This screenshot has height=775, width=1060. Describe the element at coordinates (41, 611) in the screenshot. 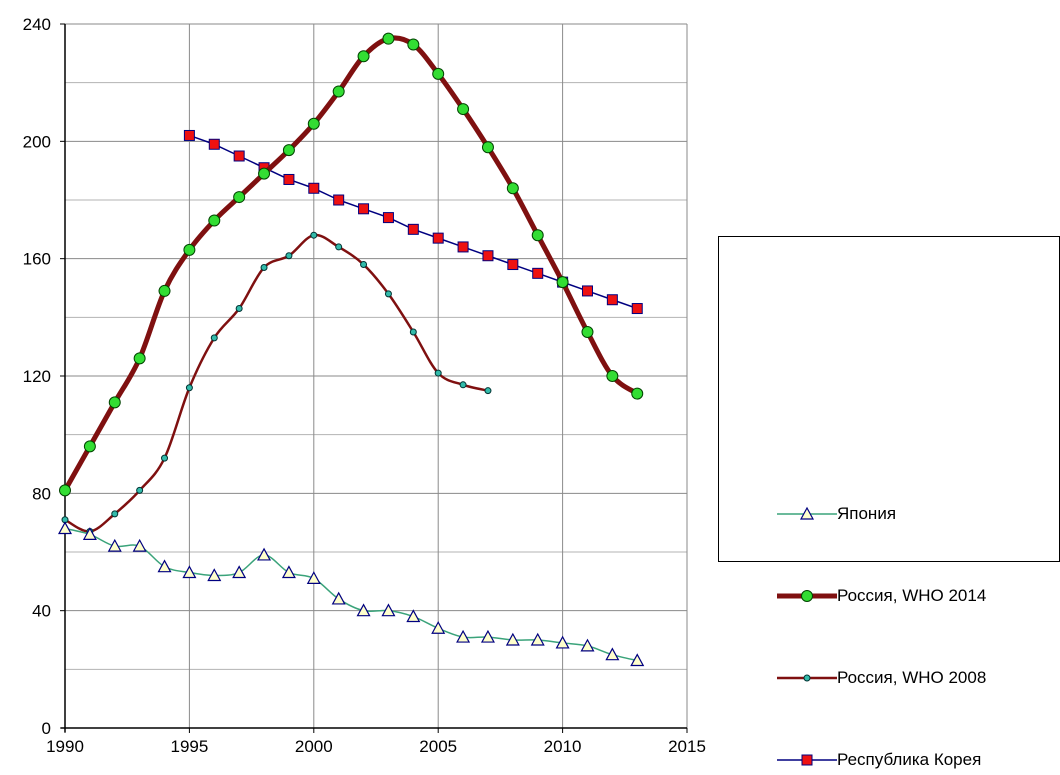

I see `y-tick-label: 40` at that location.